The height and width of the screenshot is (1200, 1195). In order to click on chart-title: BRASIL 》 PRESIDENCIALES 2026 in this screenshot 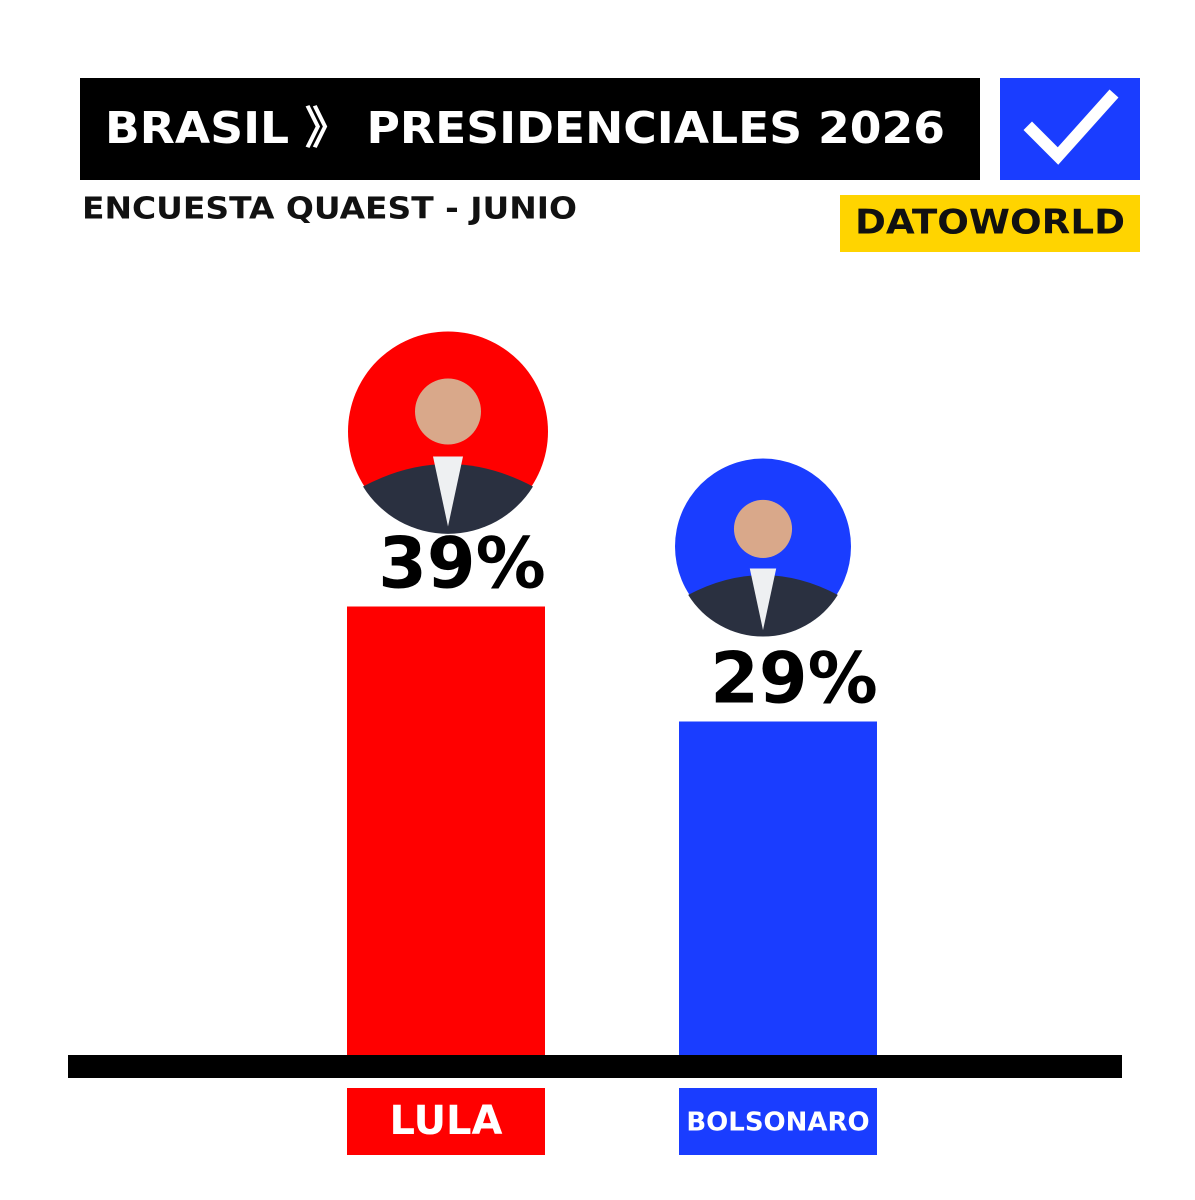, I will do `click(525, 128)`.